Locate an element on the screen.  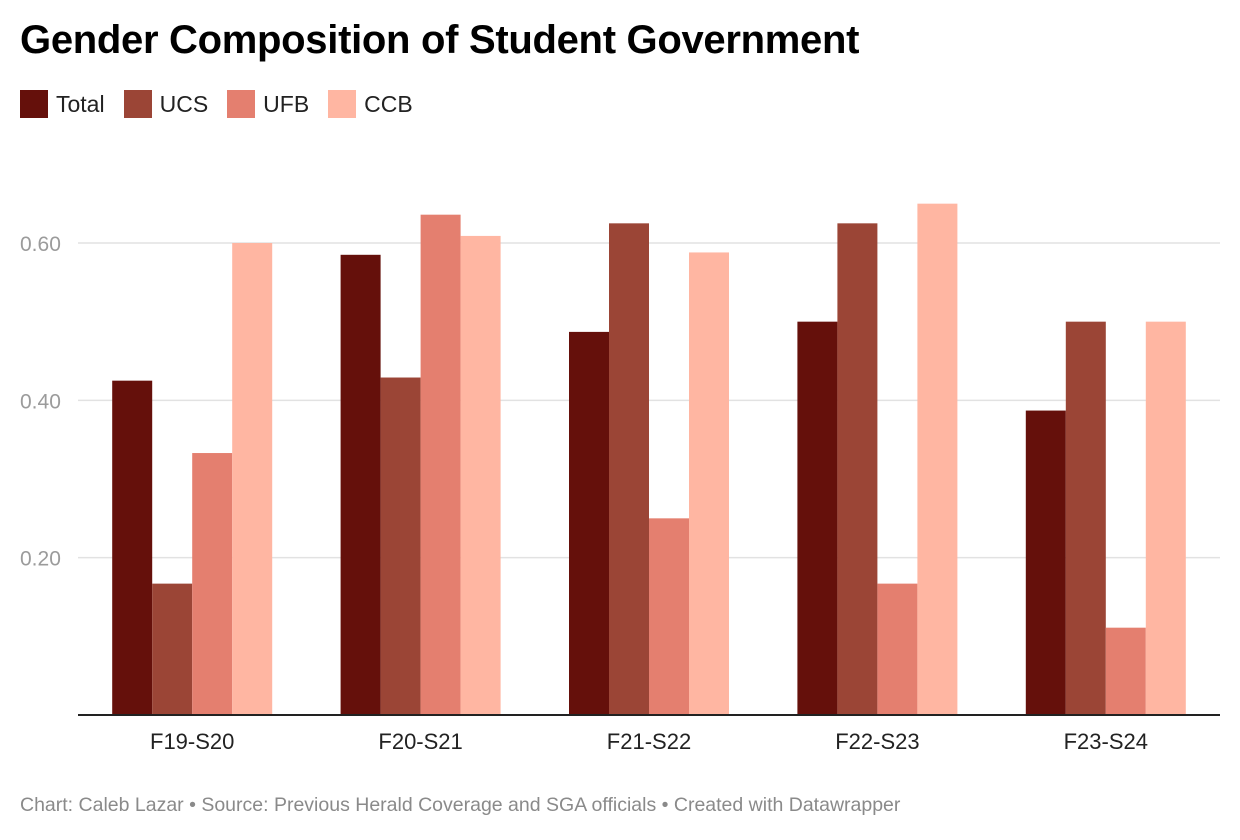
bar-ccb-f20-s21 is located at coordinates (480, 475).